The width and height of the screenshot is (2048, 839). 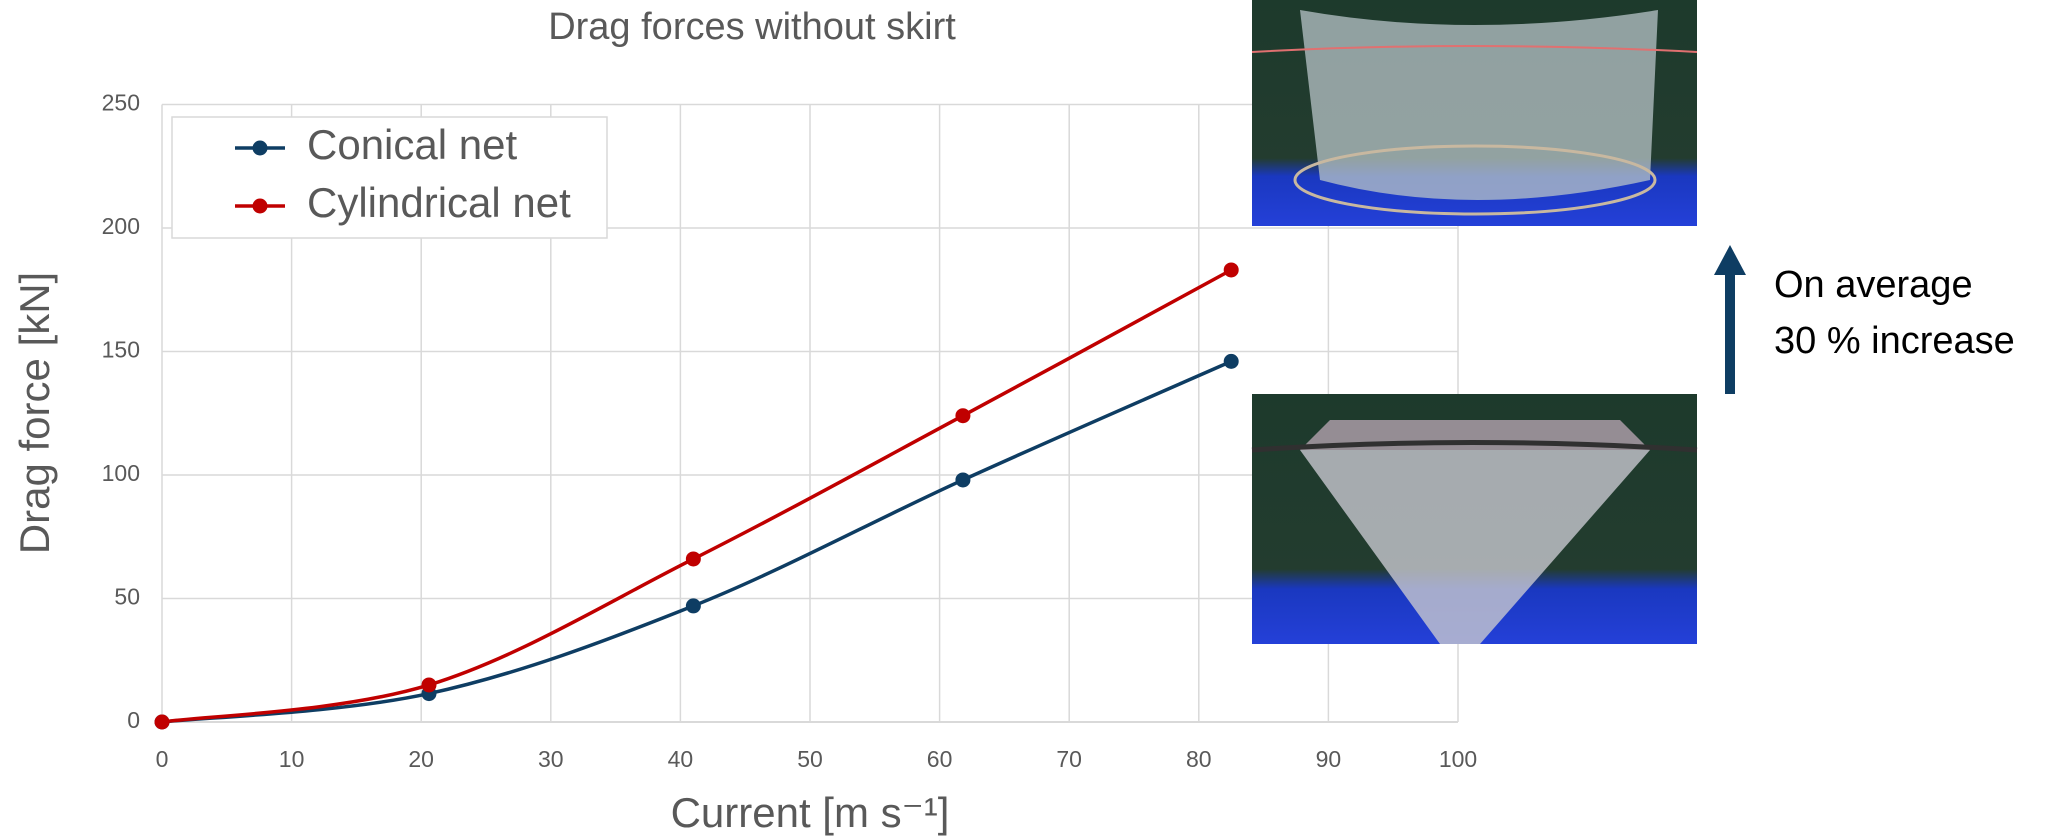 What do you see at coordinates (292, 759) in the screenshot?
I see `x-tick-label: 10` at bounding box center [292, 759].